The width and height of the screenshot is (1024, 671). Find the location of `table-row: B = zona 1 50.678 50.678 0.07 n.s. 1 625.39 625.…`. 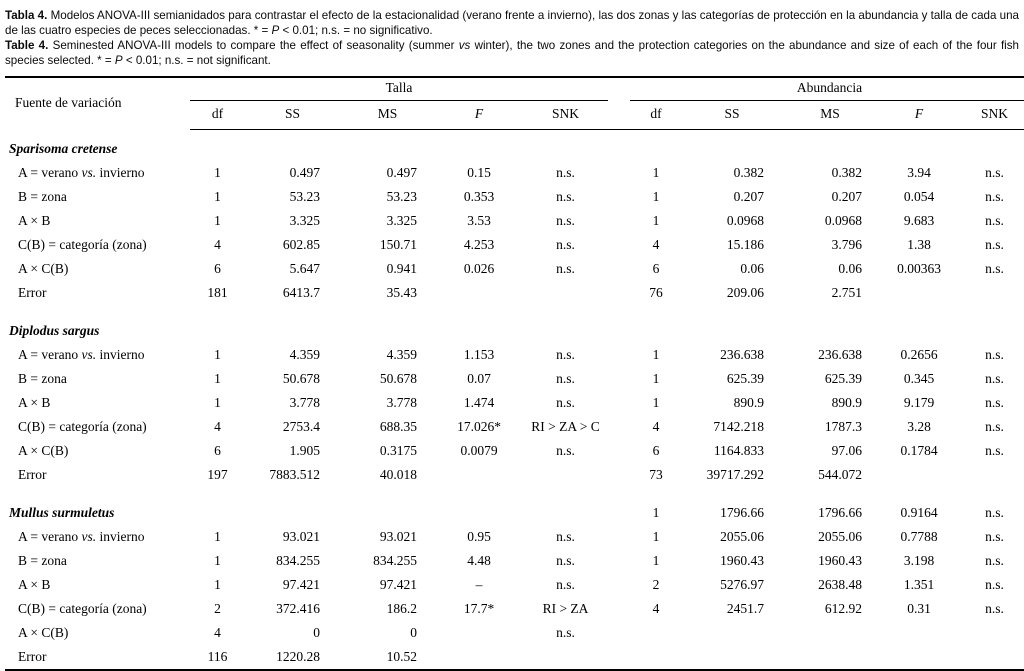

table-row: B = zona 1 50.678 50.678 0.07 n.s. 1 625.39 625.… is located at coordinates (514, 379).